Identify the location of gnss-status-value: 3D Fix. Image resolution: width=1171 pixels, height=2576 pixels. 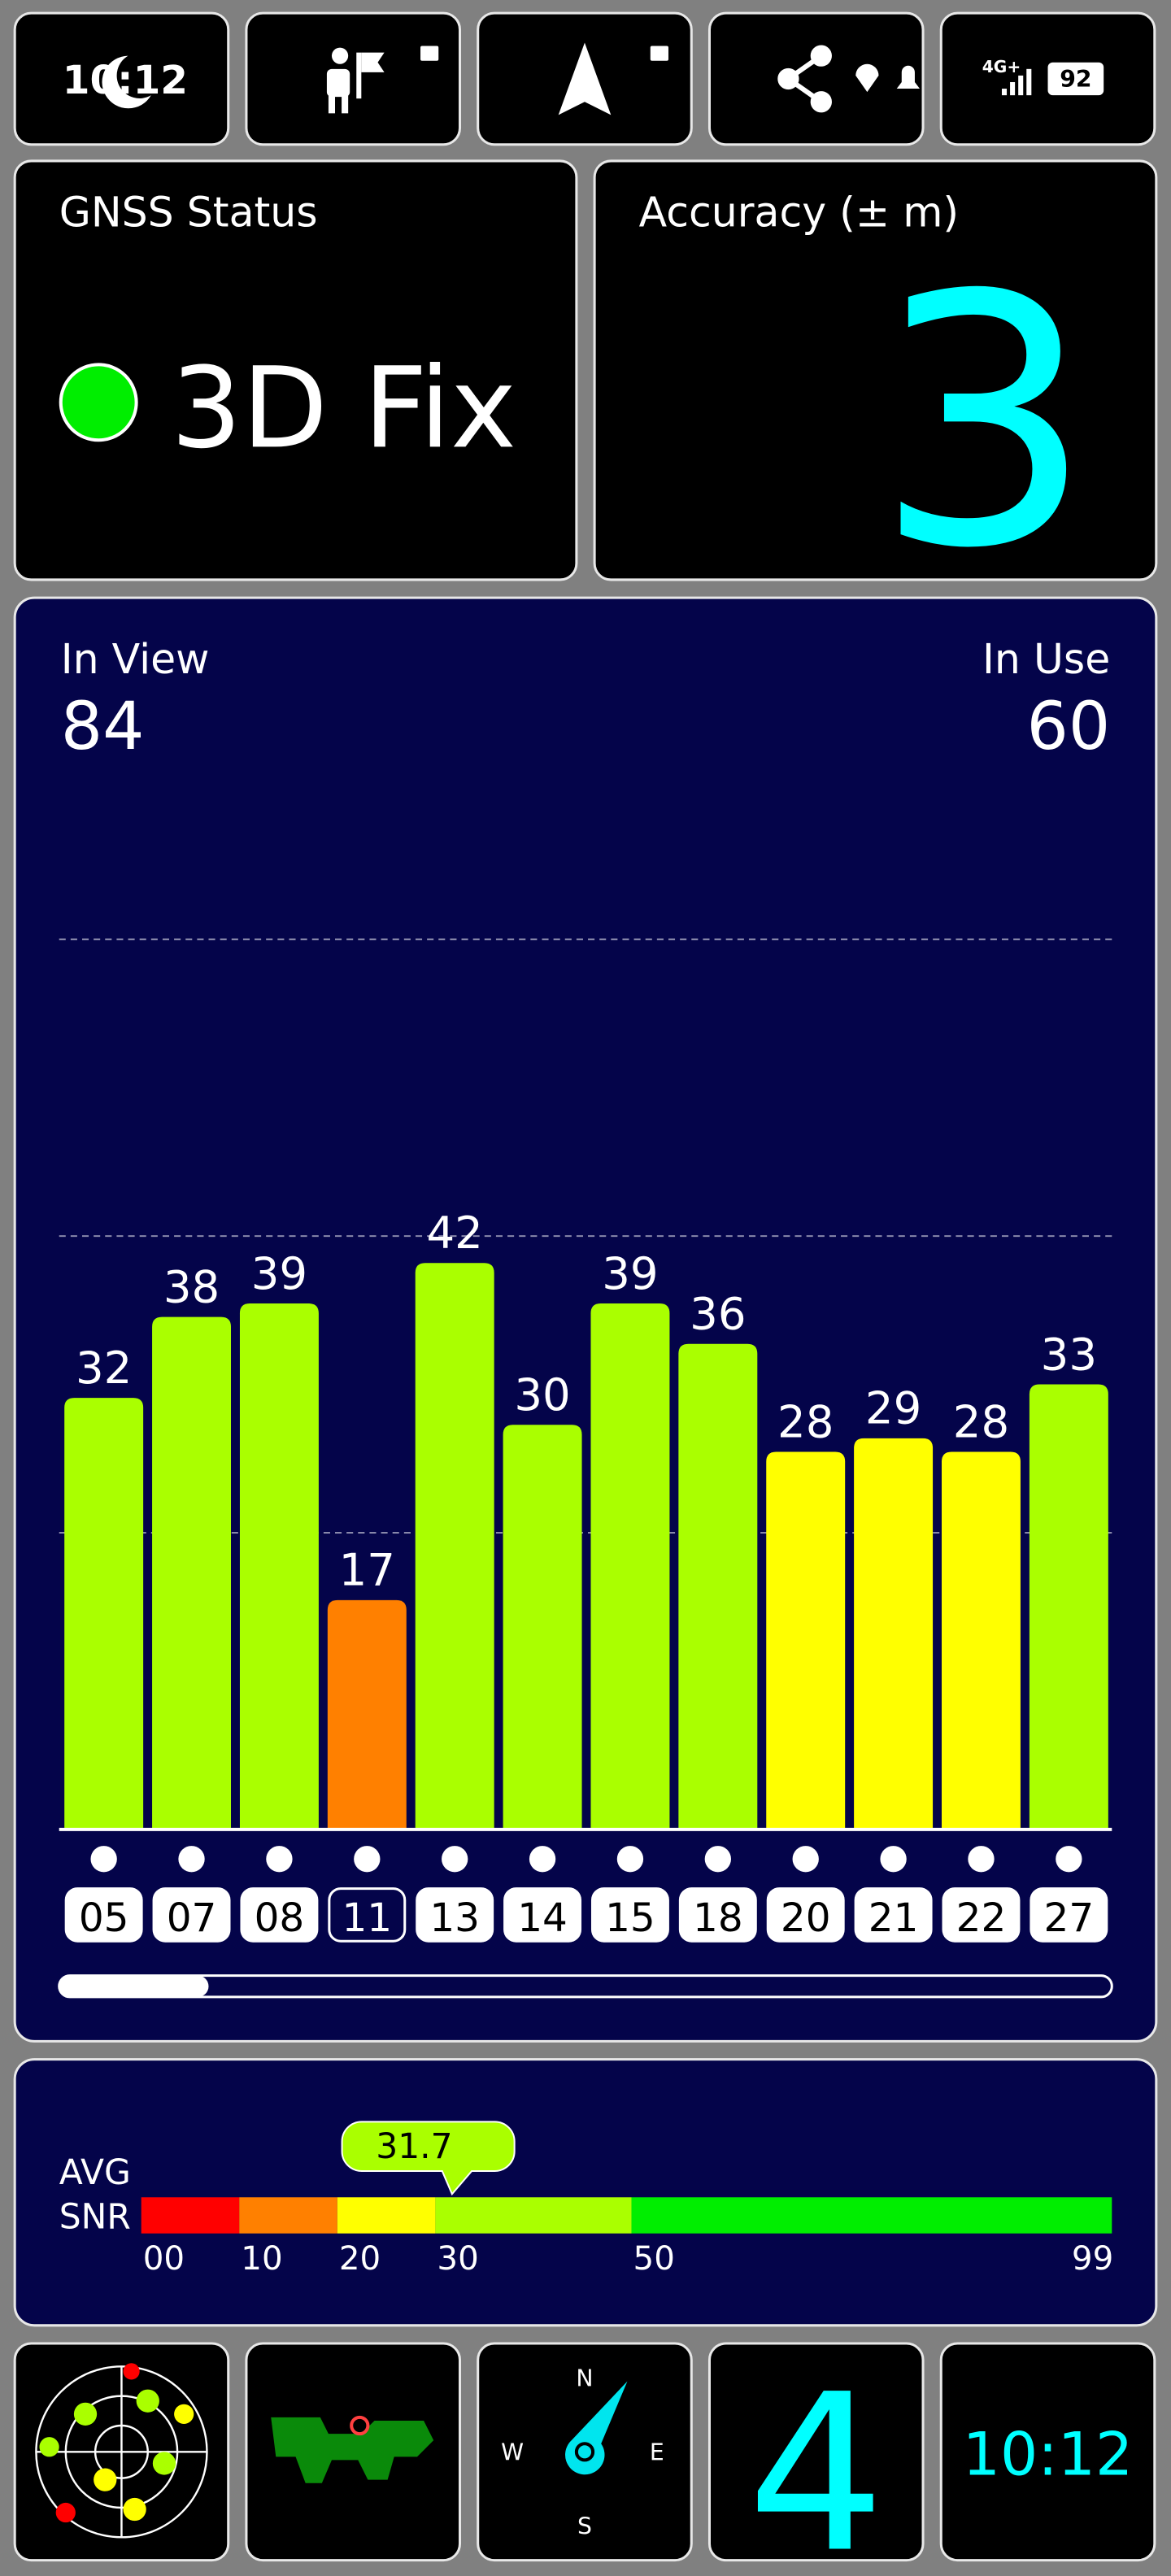
(344, 409).